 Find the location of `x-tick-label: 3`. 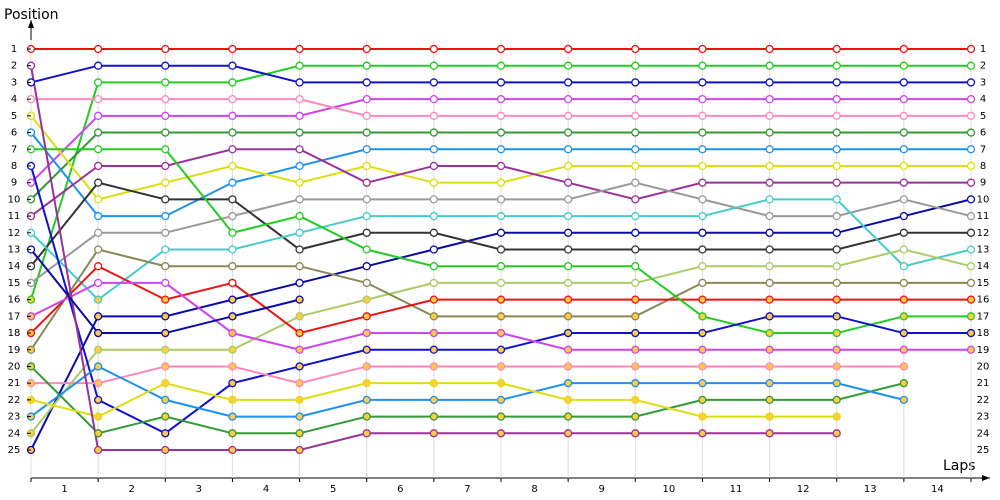

x-tick-label: 3 is located at coordinates (199, 489).